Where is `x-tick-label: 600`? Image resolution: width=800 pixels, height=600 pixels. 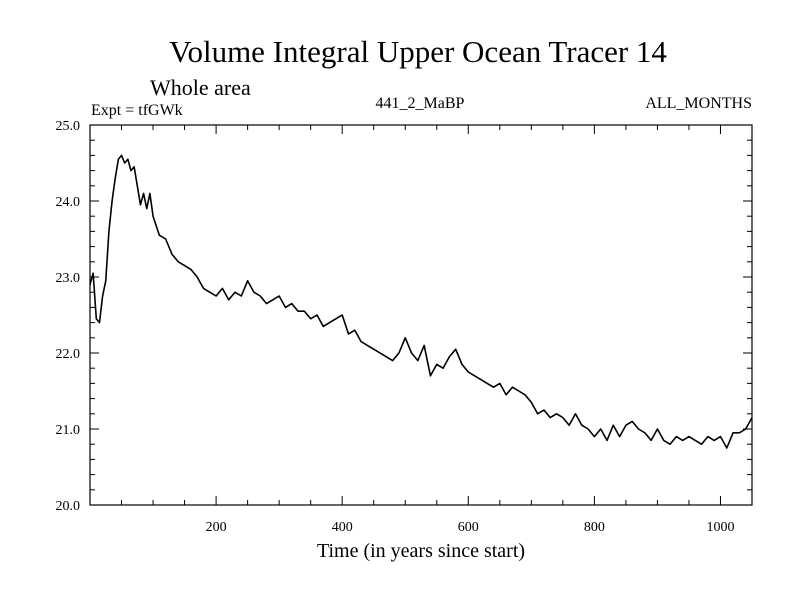 x-tick-label: 600 is located at coordinates (468, 527).